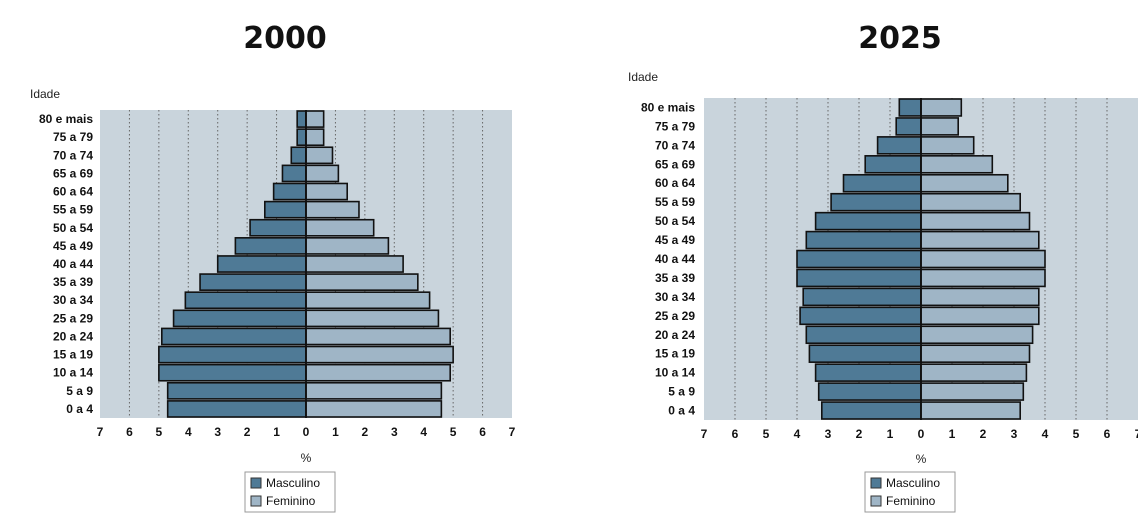 The image size is (1138, 525). Describe the element at coordinates (675, 221) in the screenshot. I see `age-group-label: 50 a 54` at that location.